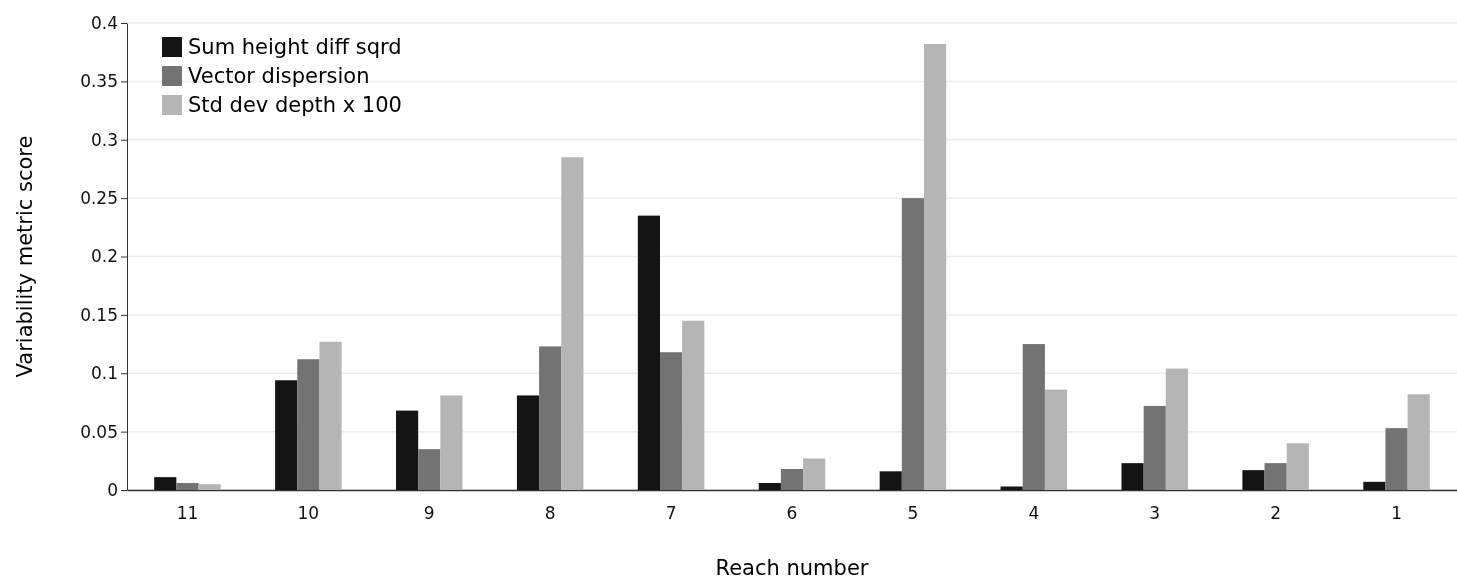 This screenshot has height=583, width=1457. I want to click on legend-label: Vector dispersion, so click(279, 76).